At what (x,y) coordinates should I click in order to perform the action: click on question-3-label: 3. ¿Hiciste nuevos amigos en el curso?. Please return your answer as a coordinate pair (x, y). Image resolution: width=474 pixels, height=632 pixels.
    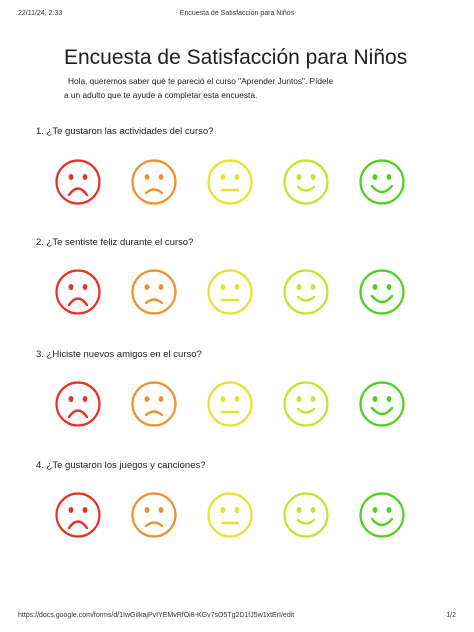
    Looking at the image, I should click on (119, 354).